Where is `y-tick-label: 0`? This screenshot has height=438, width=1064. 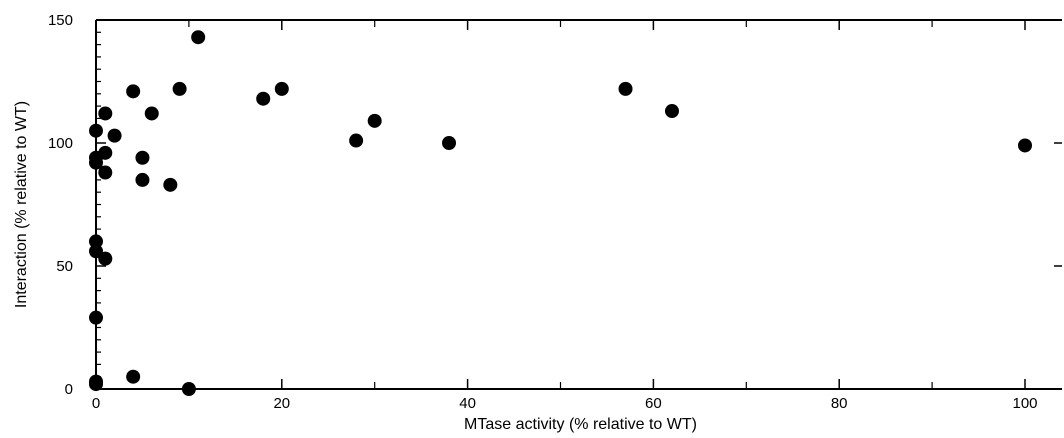 y-tick-label: 0 is located at coordinates (69, 389).